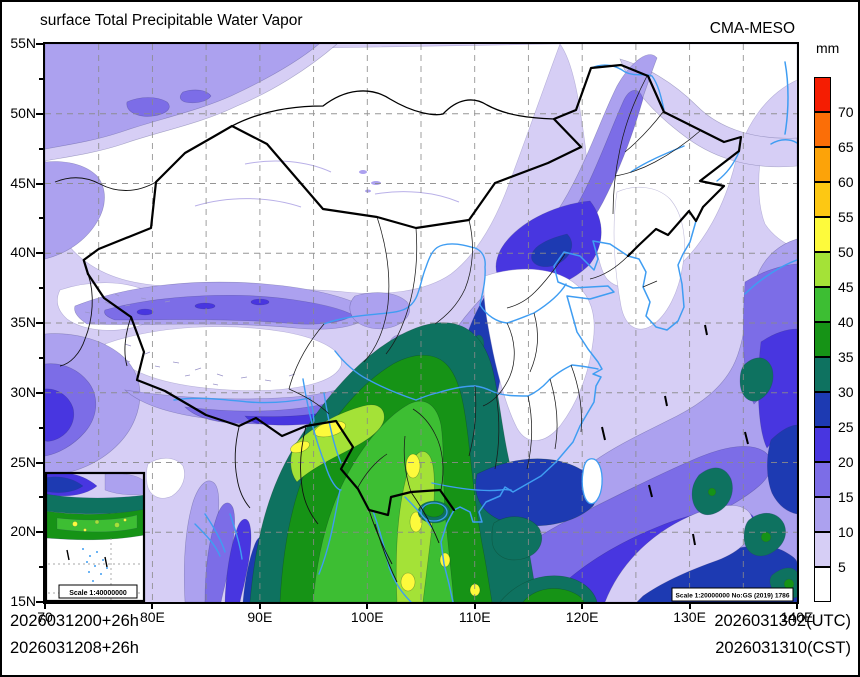 This screenshot has width=860, height=677. What do you see at coordinates (23, 391) in the screenshot?
I see `lat-label: 30N` at bounding box center [23, 391].